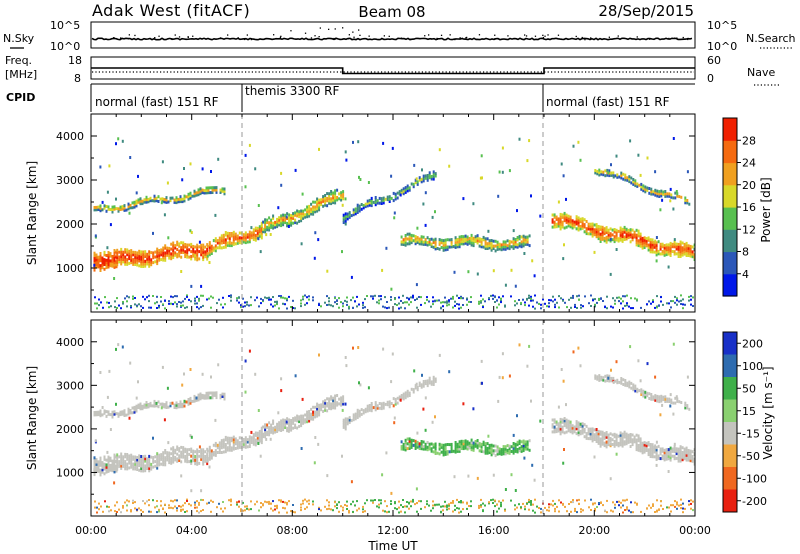  Describe the element at coordinates (18, 60) in the screenshot. I see `freq-label-line1: Freq.` at that location.